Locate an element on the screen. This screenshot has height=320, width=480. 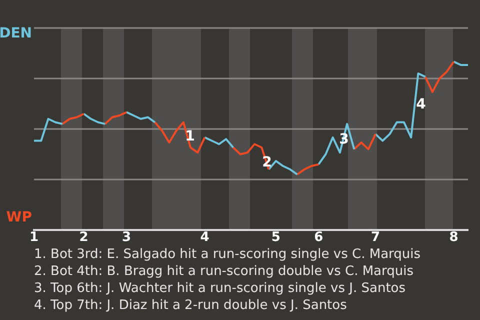
text: DEN is located at coordinates (16, 34).